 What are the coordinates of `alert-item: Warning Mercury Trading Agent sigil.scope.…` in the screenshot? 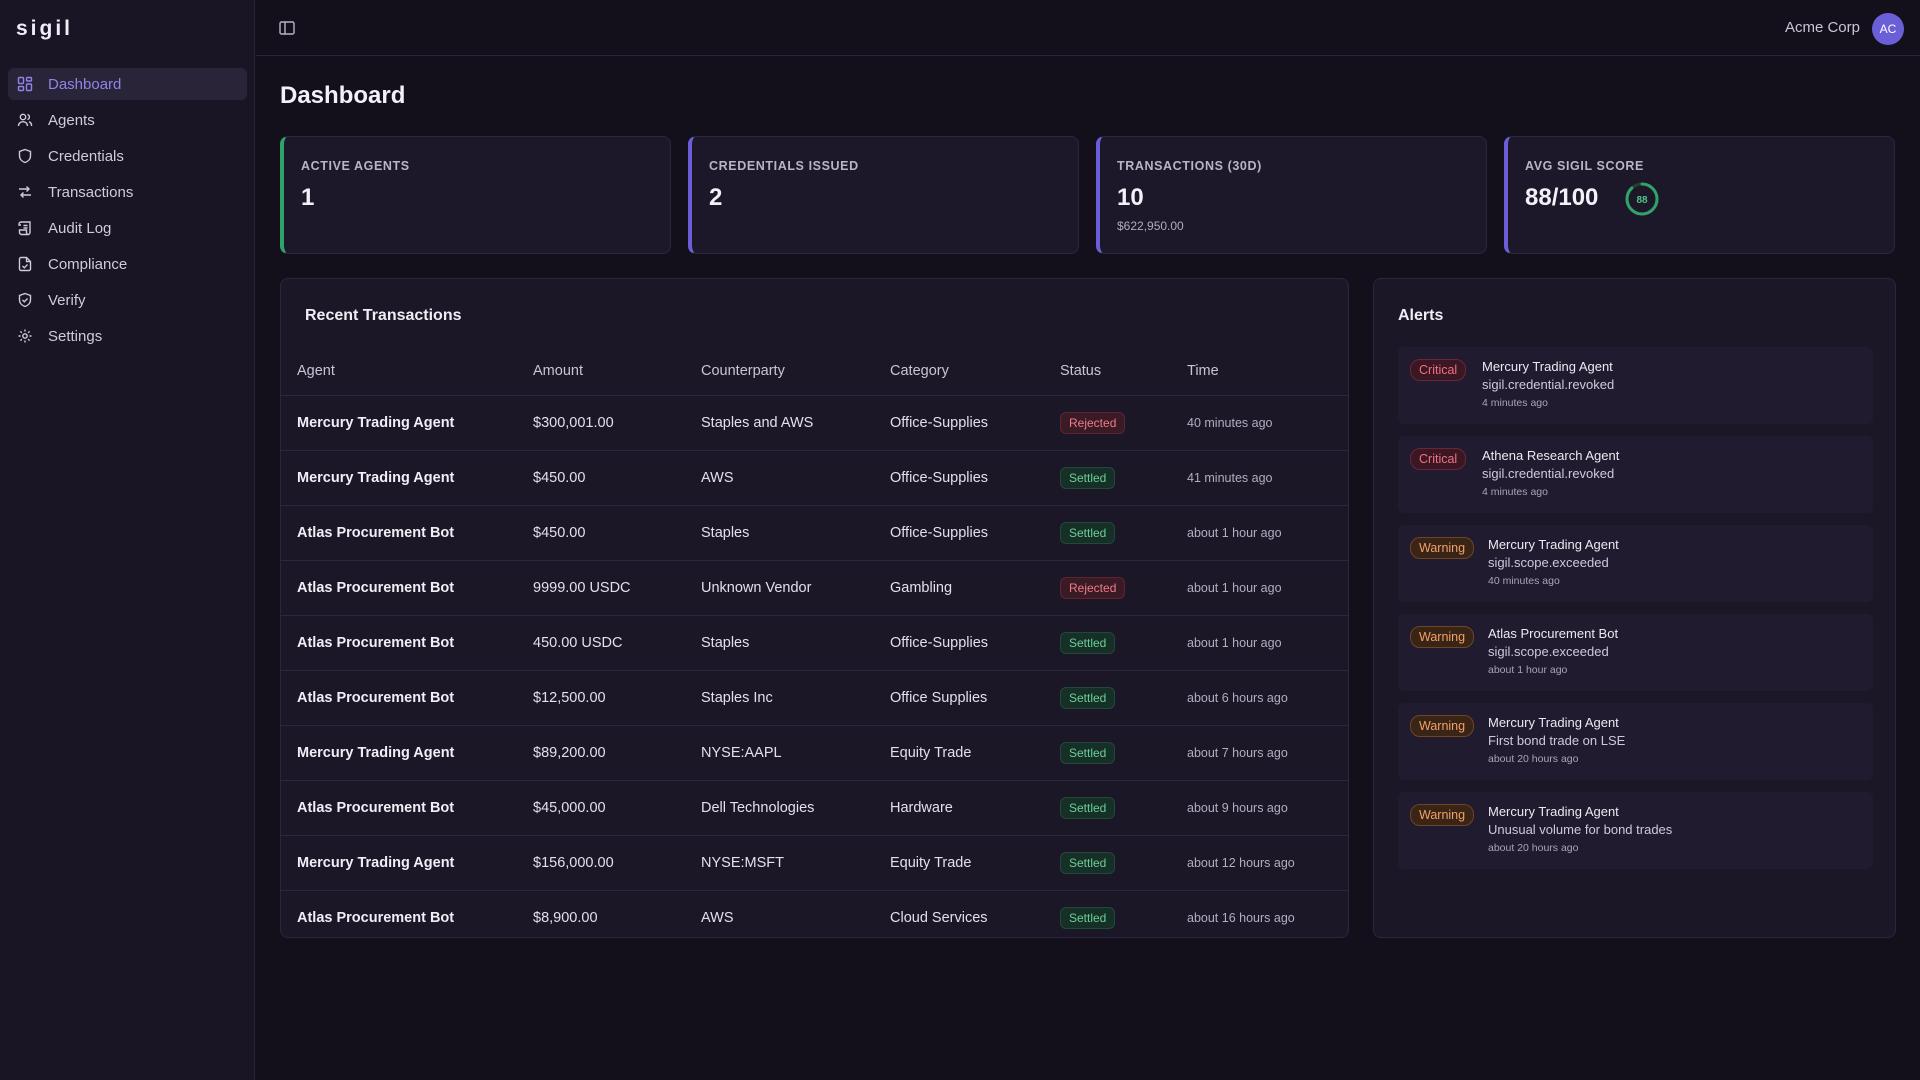 It's located at (1635, 563).